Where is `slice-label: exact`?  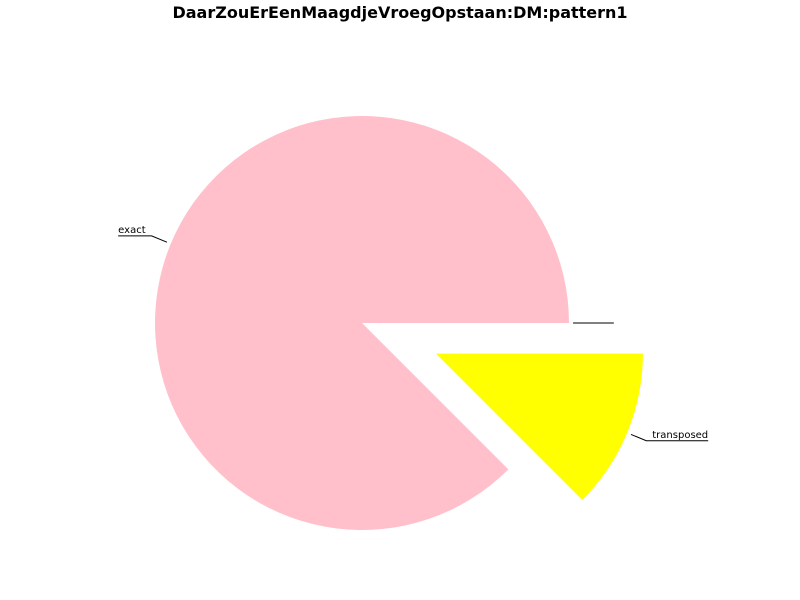 slice-label: exact is located at coordinates (132, 230).